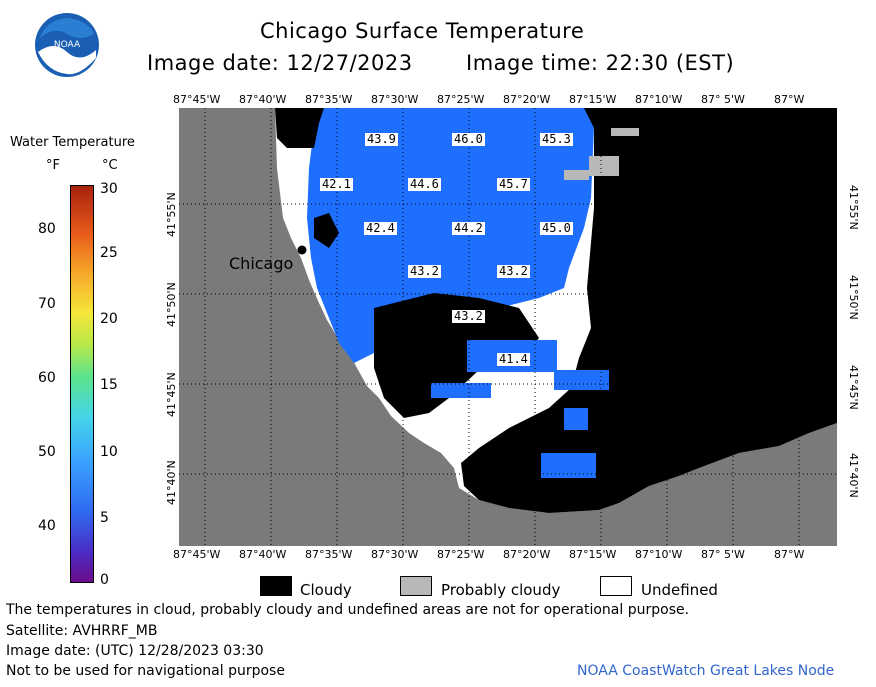 This screenshot has width=876, height=687. I want to click on noaa-logo-text: NOAA, so click(67, 45).